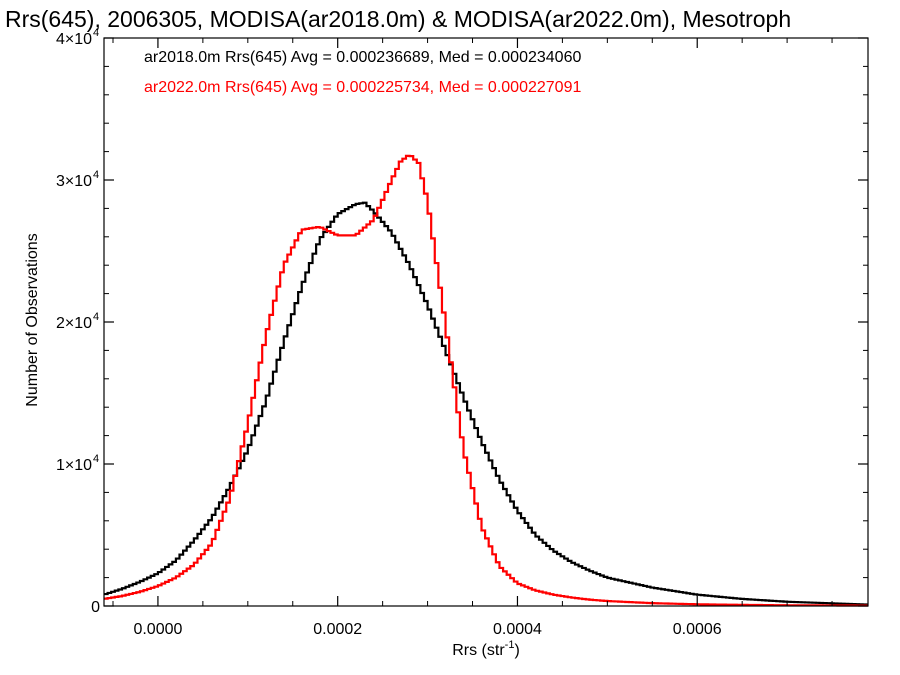 This screenshot has height=675, width=900. I want to click on y-tick-label: 1×10, so click(74, 465).